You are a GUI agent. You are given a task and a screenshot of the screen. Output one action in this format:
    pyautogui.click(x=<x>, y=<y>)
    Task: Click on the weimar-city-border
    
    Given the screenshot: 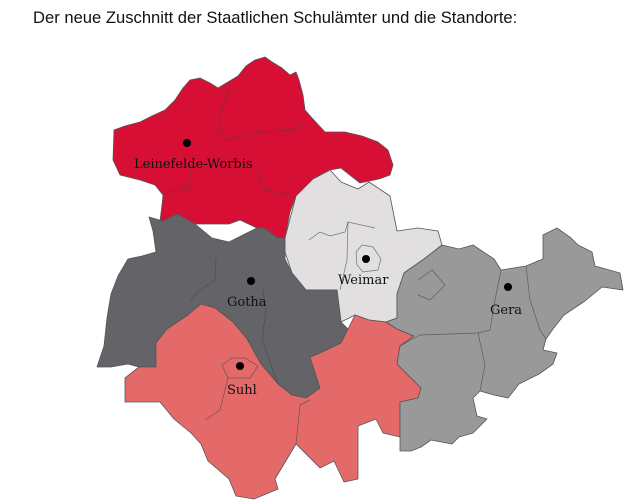 What is the action you would take?
    pyautogui.click(x=368, y=258)
    